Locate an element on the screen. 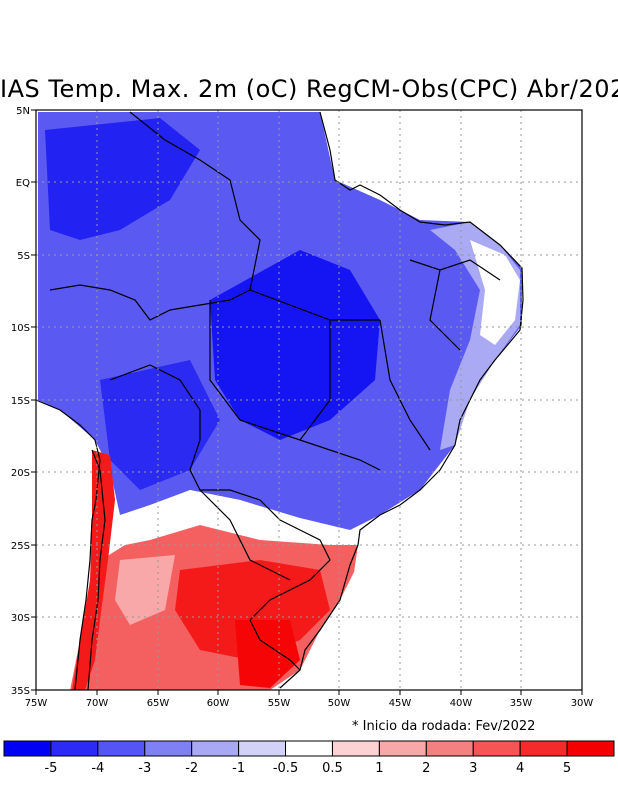 Image resolution: width=618 pixels, height=800 pixels. colorbar-label: 1 is located at coordinates (379, 768).